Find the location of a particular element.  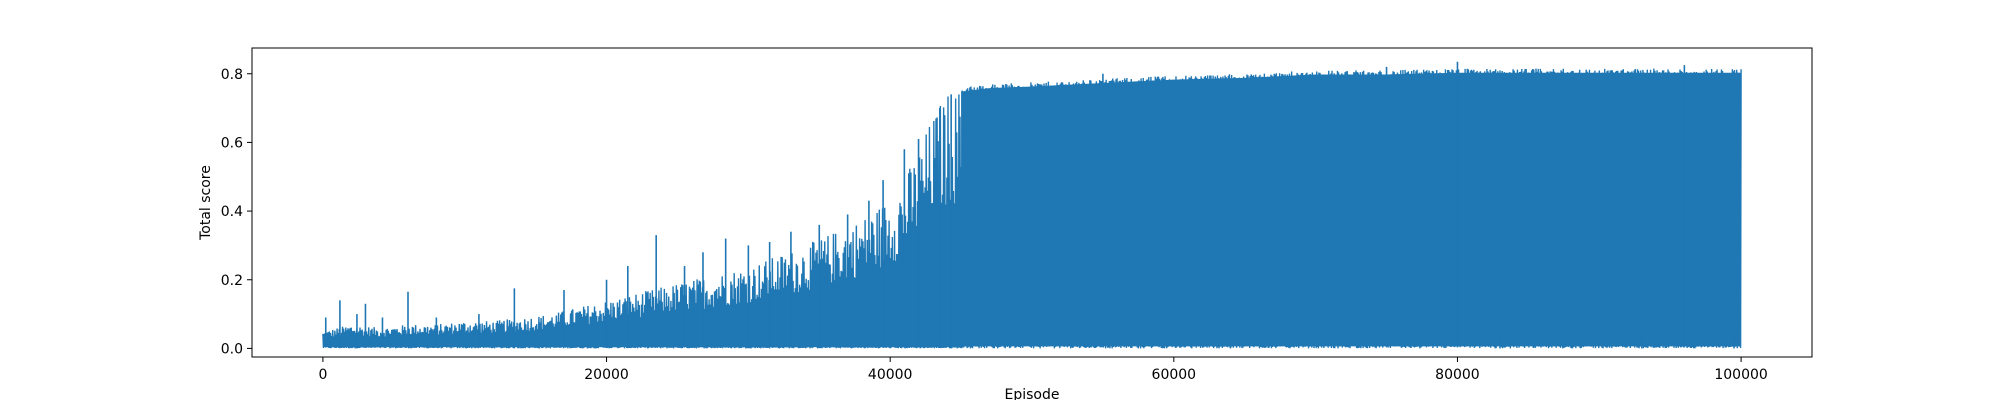

y-axis-label: Total score is located at coordinates (206, 203).